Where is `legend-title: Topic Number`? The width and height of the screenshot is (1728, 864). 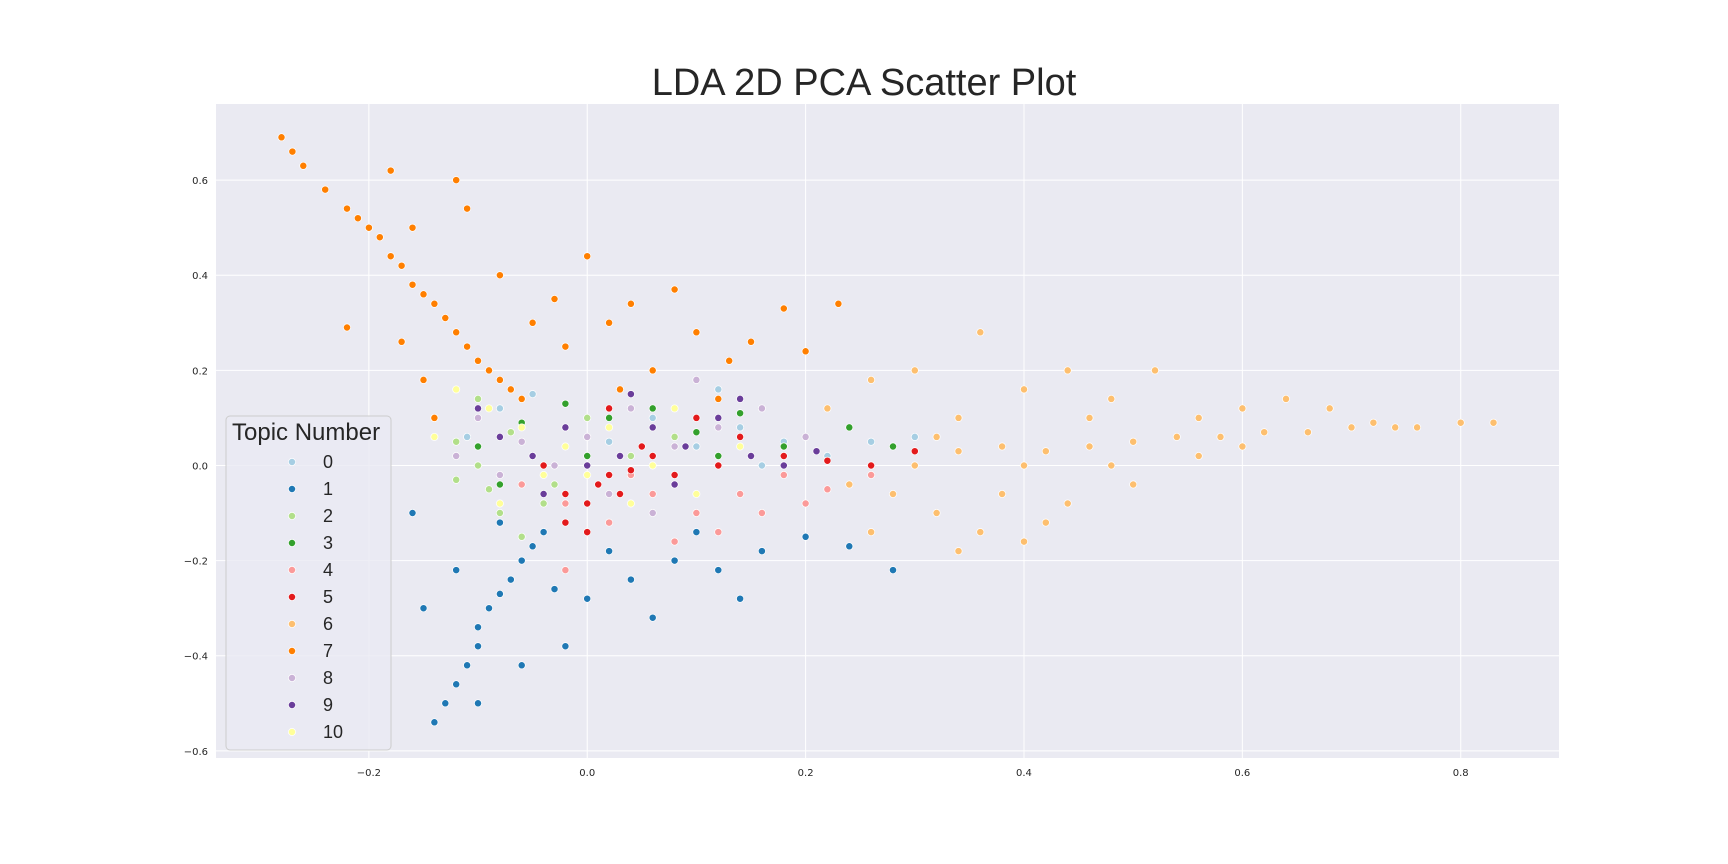 legend-title: Topic Number is located at coordinates (306, 432).